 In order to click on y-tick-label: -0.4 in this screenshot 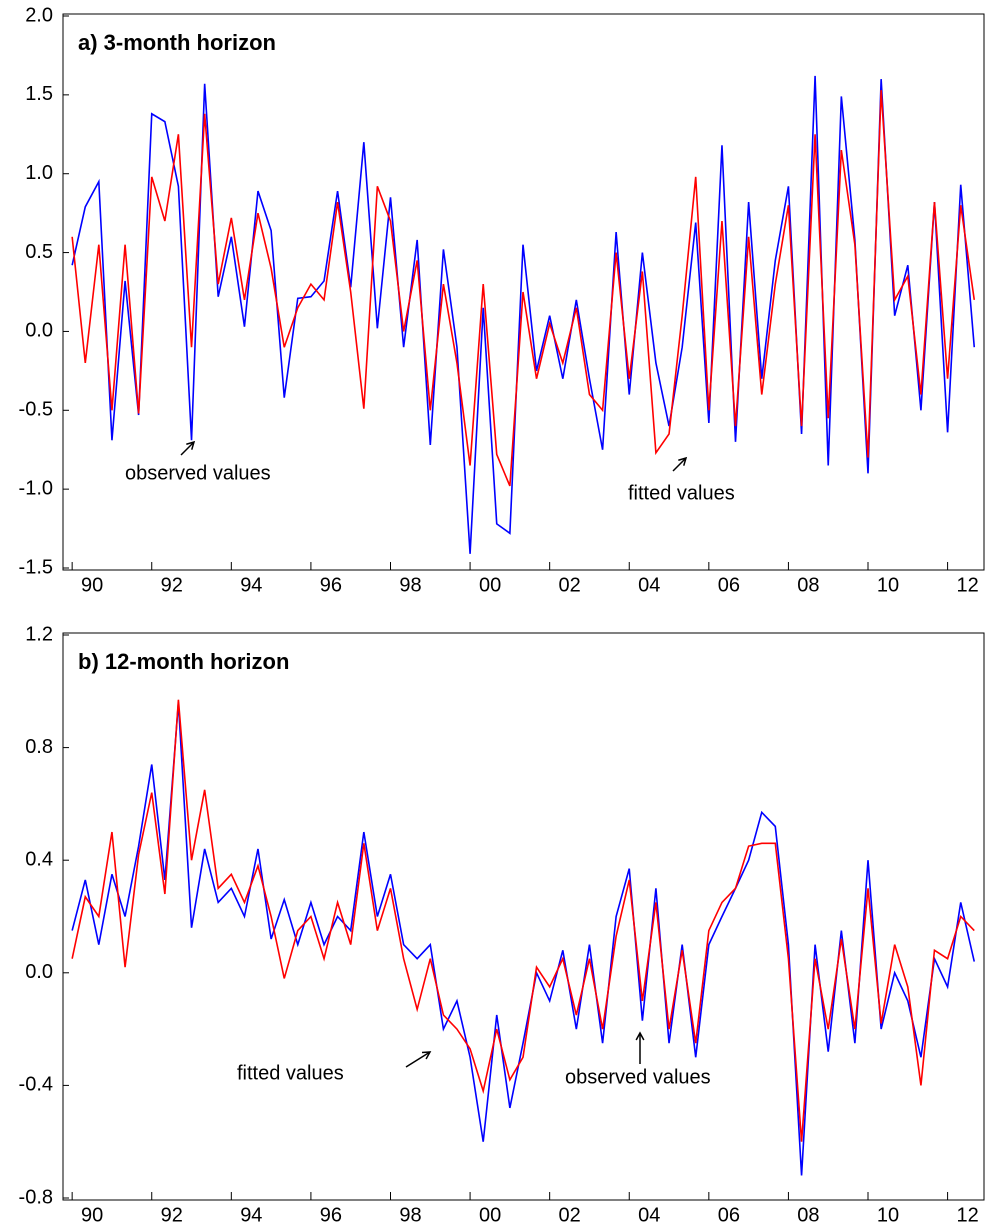, I will do `click(36, 1085)`.